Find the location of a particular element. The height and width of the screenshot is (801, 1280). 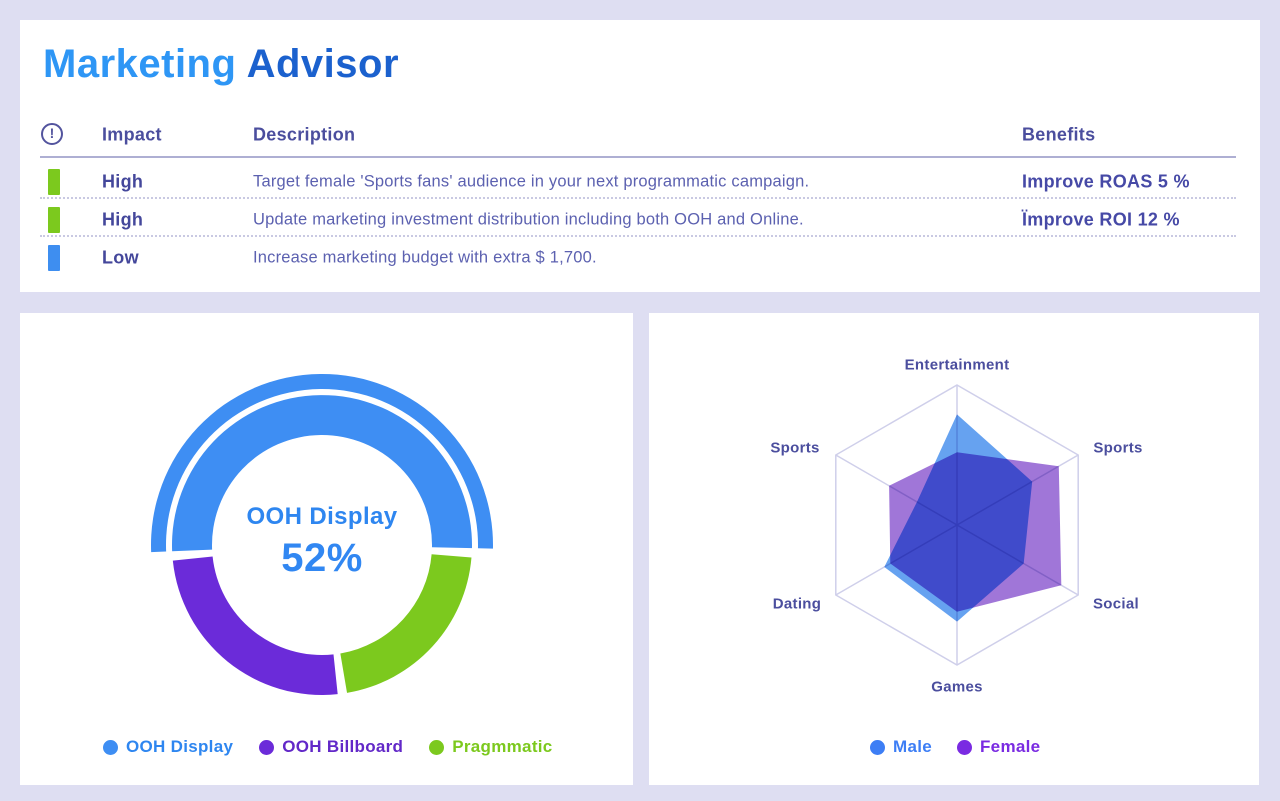

legend-item-male: Male is located at coordinates (901, 747).